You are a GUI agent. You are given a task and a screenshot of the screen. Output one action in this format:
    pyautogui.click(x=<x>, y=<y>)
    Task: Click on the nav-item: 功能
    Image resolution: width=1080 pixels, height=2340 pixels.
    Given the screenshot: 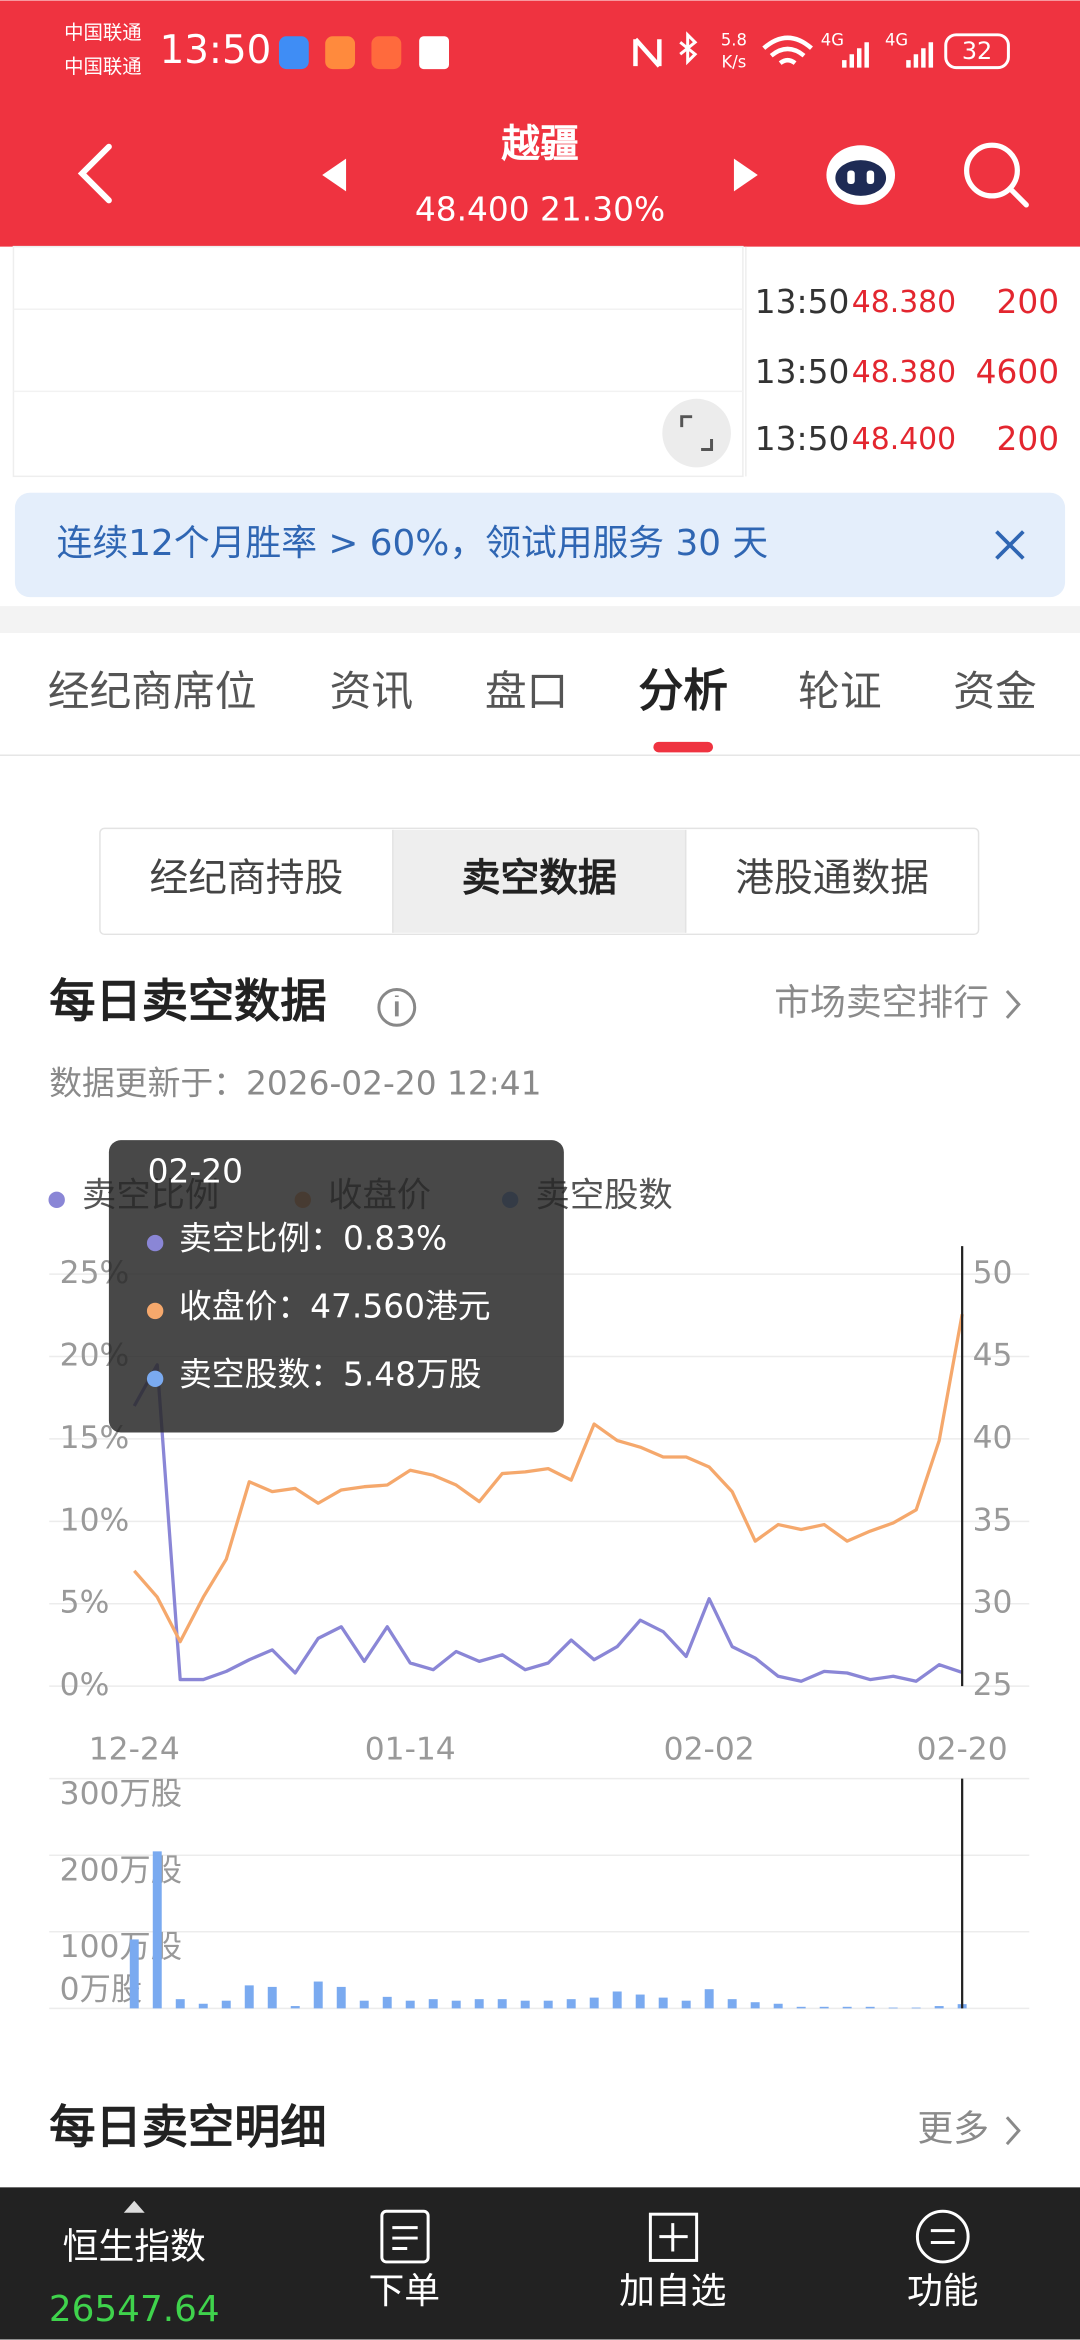 What is the action you would take?
    pyautogui.click(x=943, y=2291)
    